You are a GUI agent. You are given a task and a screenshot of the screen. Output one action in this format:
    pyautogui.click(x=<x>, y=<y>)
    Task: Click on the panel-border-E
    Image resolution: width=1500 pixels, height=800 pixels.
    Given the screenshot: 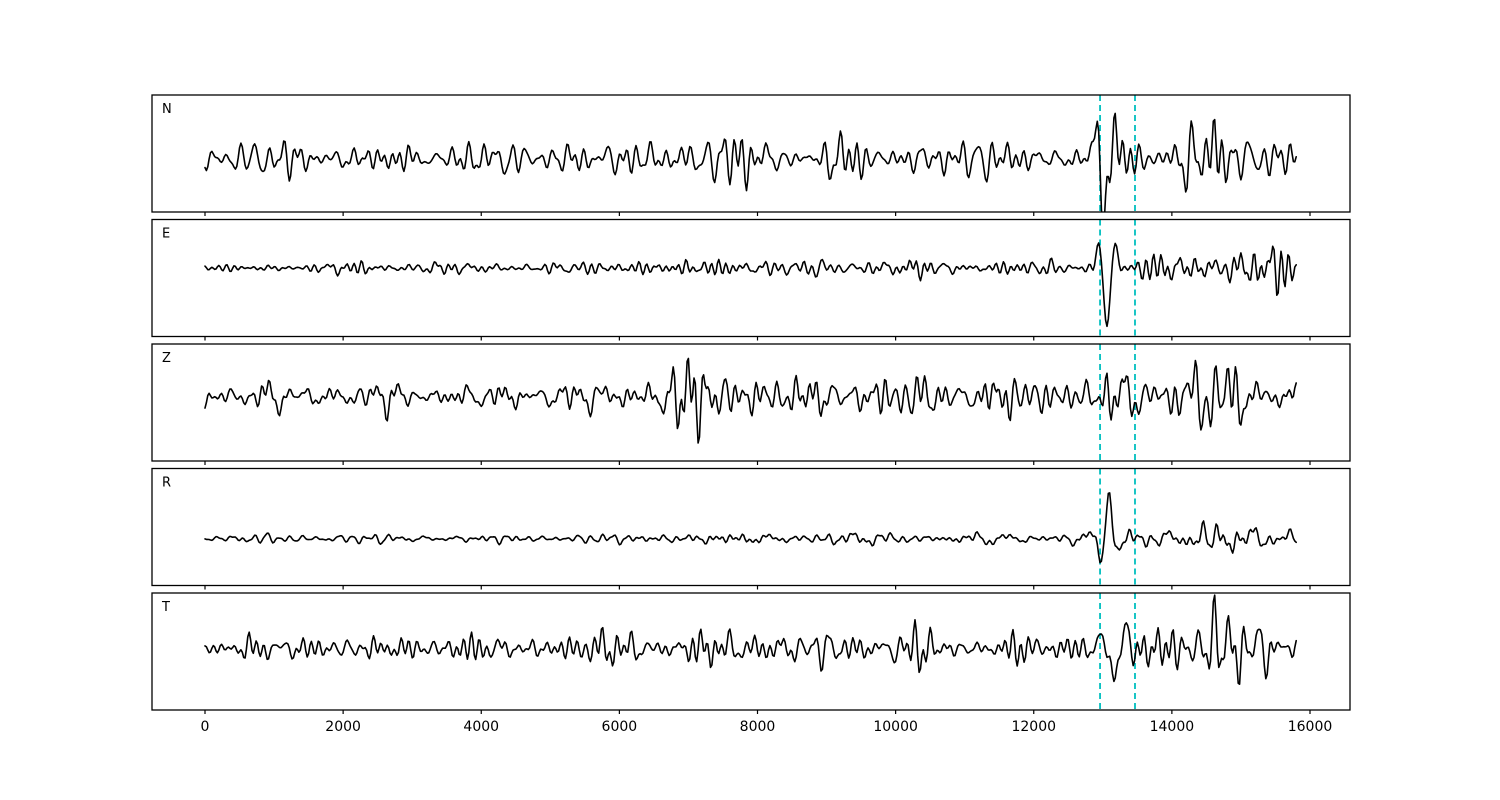 What is the action you would take?
    pyautogui.click(x=751, y=278)
    